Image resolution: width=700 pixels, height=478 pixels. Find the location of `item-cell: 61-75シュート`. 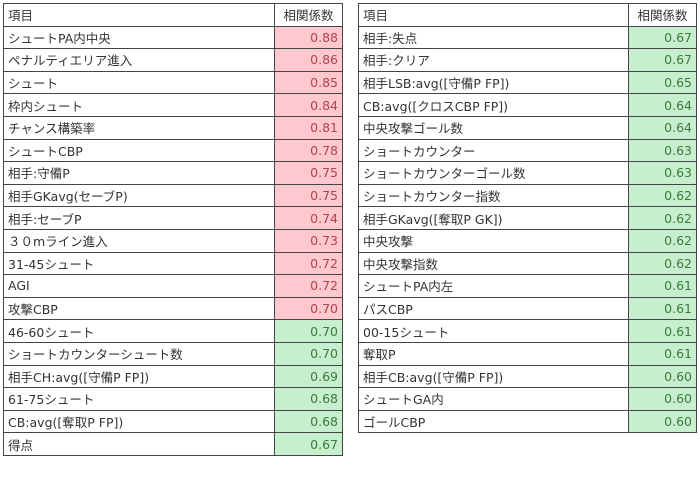

item-cell: 61-75シュート is located at coordinates (139, 399).